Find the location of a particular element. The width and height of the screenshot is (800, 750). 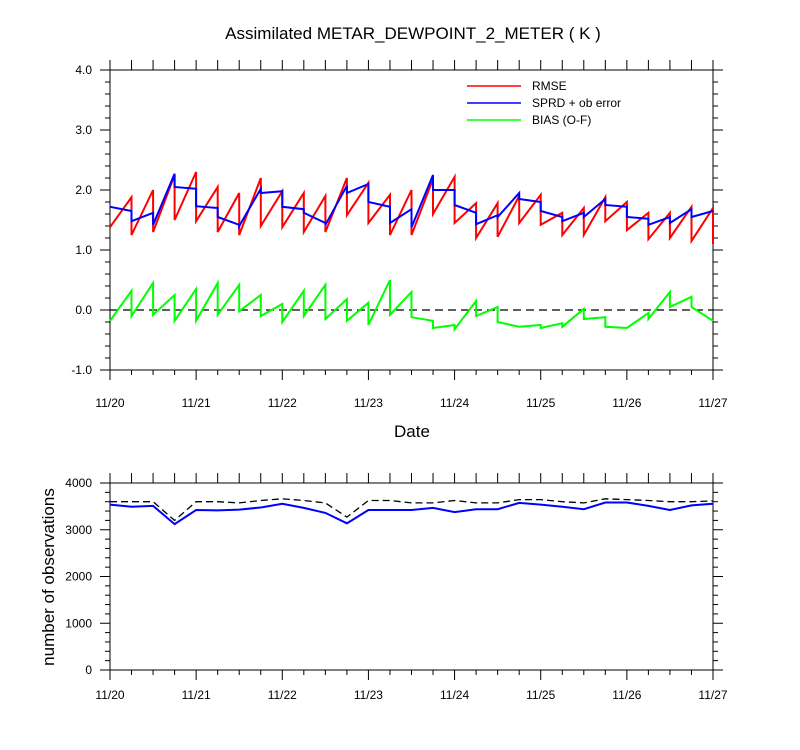

y-tick-label: 0 is located at coordinates (88, 670).